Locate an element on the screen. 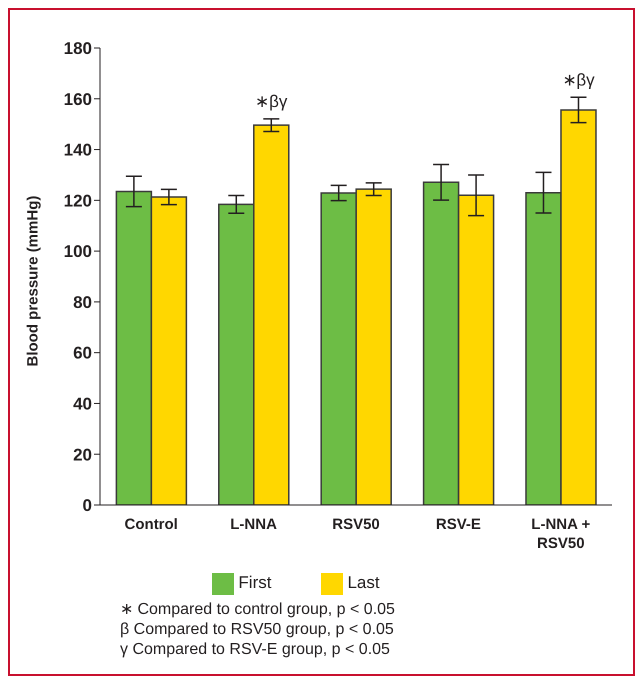 The height and width of the screenshot is (684, 643). y-tick-label: 120 is located at coordinates (78, 200).